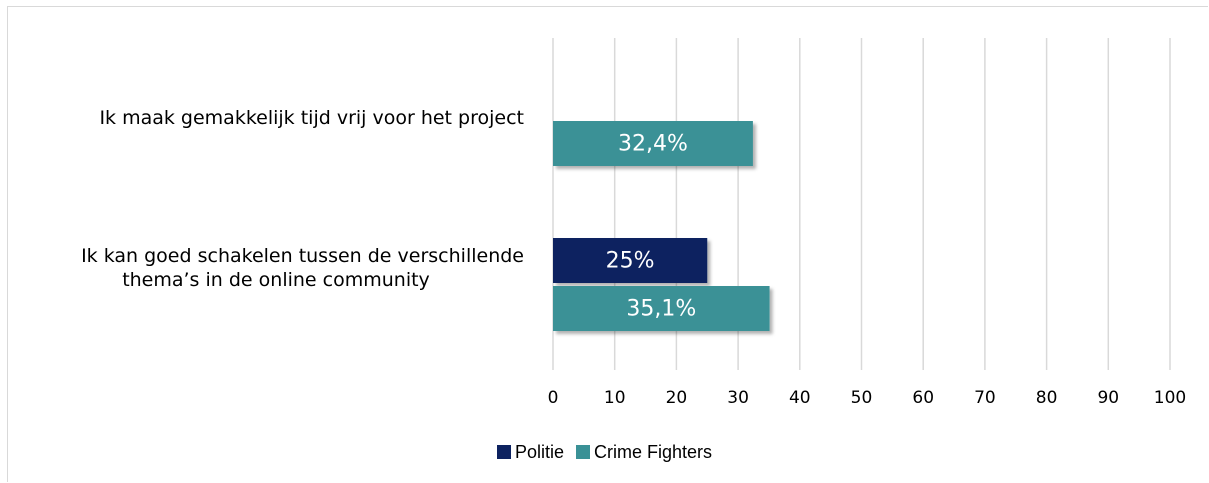 This screenshot has height=483, width=1209. What do you see at coordinates (615, 398) in the screenshot?
I see `x-tick-label-10: 10` at bounding box center [615, 398].